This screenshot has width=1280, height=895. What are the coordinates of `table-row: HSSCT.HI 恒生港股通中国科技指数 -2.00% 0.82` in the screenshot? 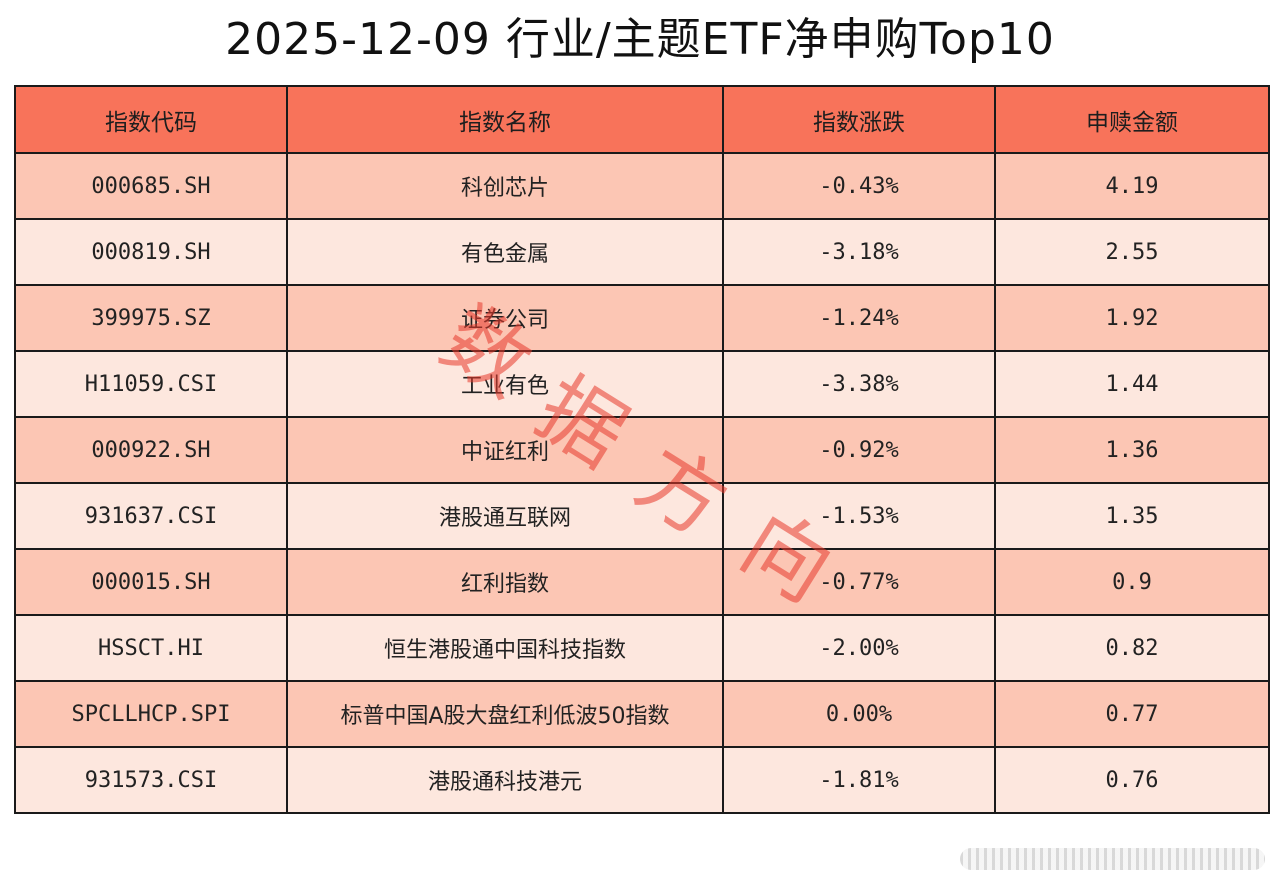 It's located at (642, 648).